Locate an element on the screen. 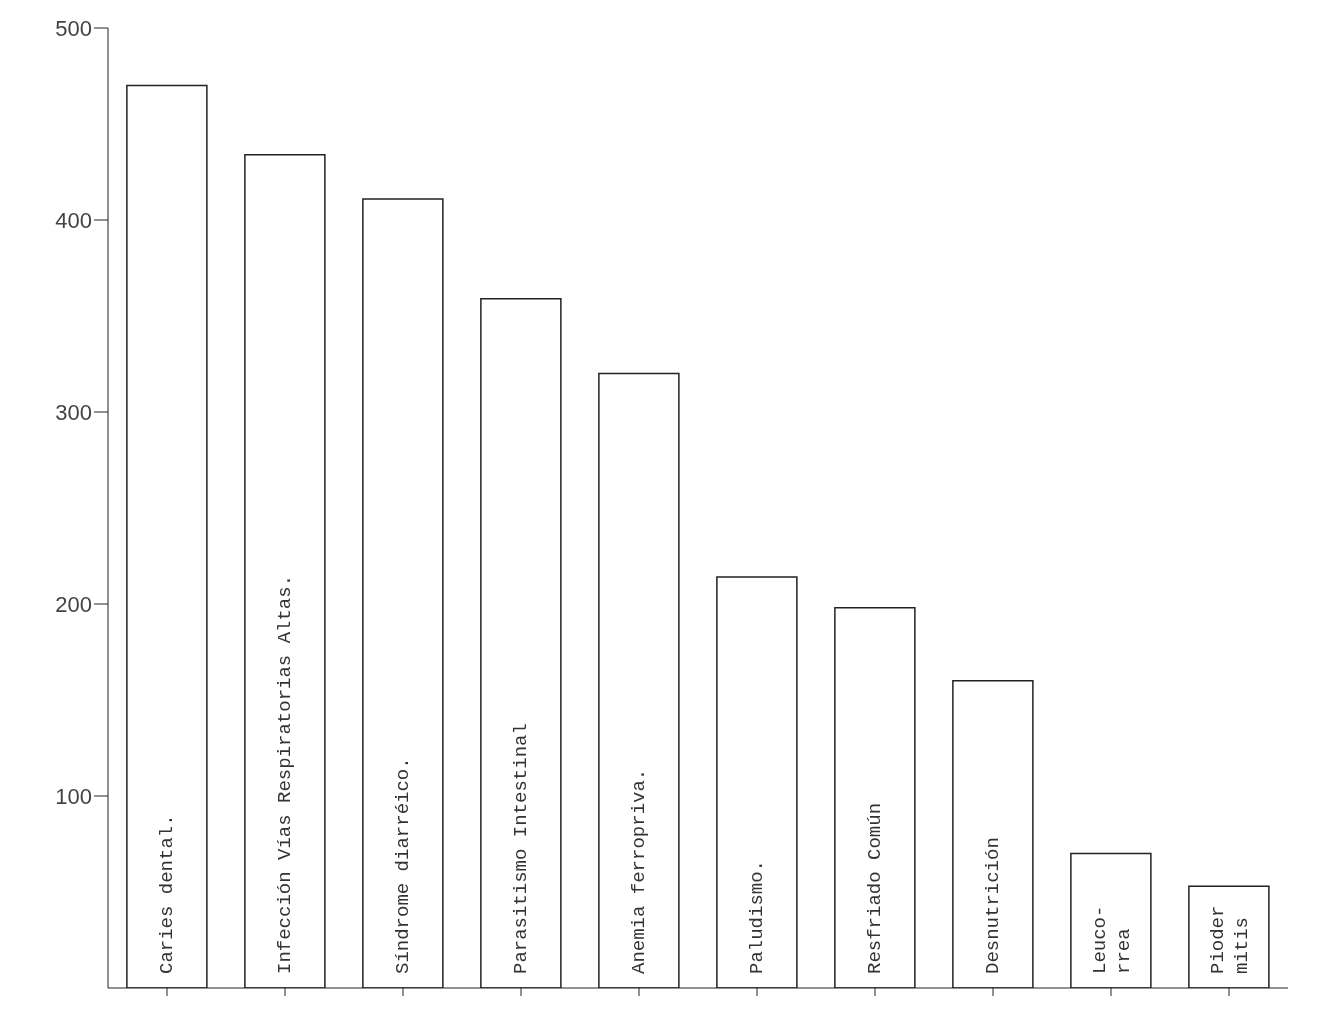 The width and height of the screenshot is (1325, 1024). x-tick-label: Paludismo. is located at coordinates (757, 916).